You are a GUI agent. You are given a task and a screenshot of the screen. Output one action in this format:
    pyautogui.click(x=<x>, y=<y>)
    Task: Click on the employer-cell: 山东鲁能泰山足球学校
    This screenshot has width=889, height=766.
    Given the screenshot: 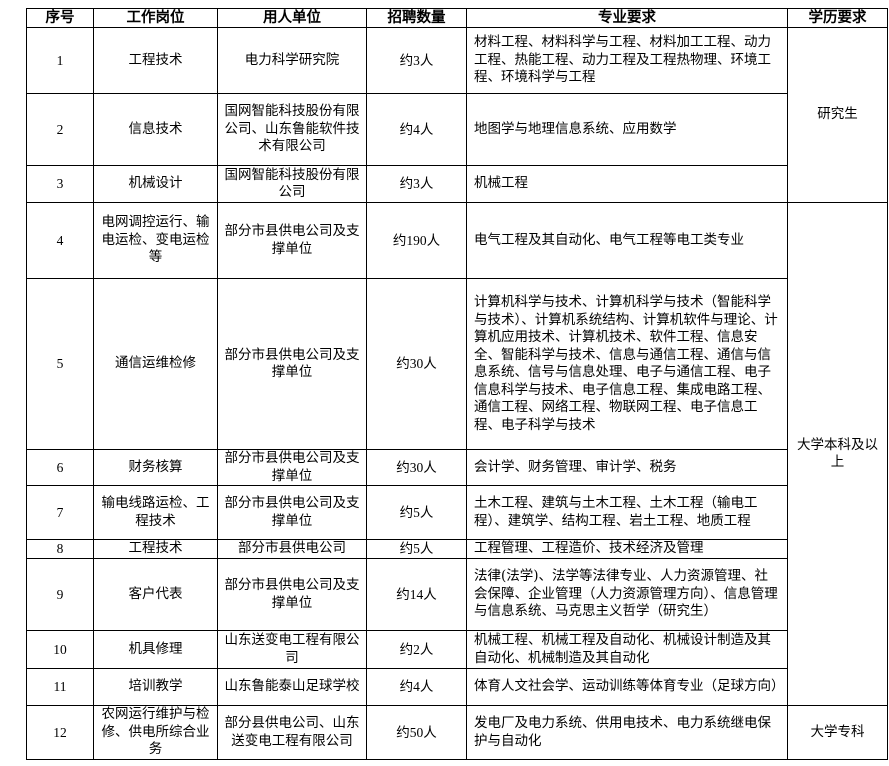 What is the action you would take?
    pyautogui.click(x=292, y=687)
    